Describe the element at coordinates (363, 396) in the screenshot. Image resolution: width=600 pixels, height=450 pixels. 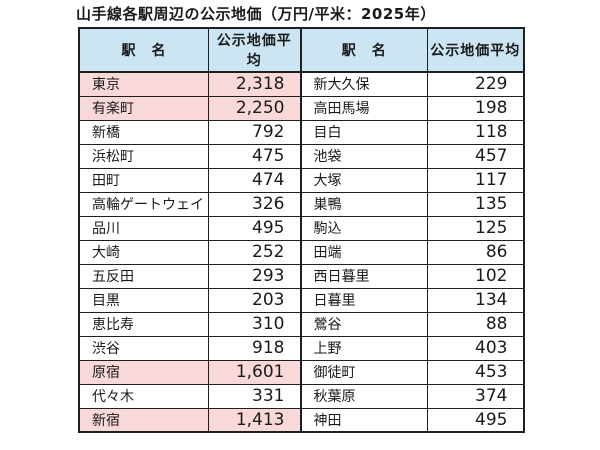
I see `right-station-cell: 秋葉原` at that location.